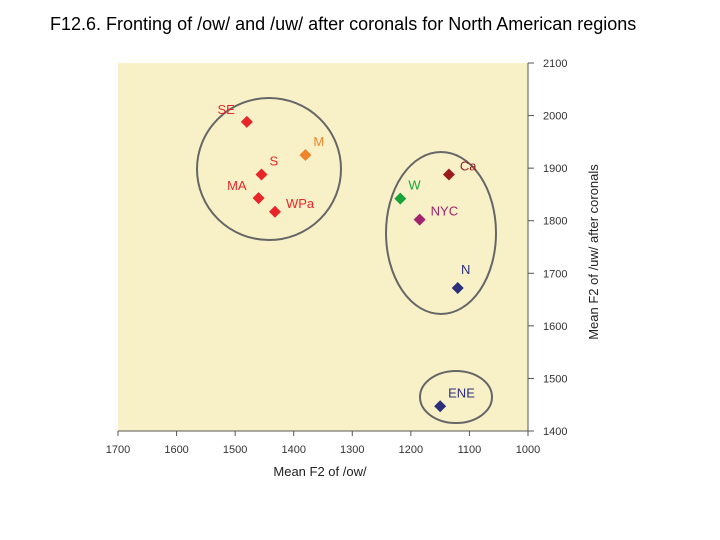 Image resolution: width=720 pixels, height=540 pixels. I want to click on x-tick-label: 1500, so click(235, 450).